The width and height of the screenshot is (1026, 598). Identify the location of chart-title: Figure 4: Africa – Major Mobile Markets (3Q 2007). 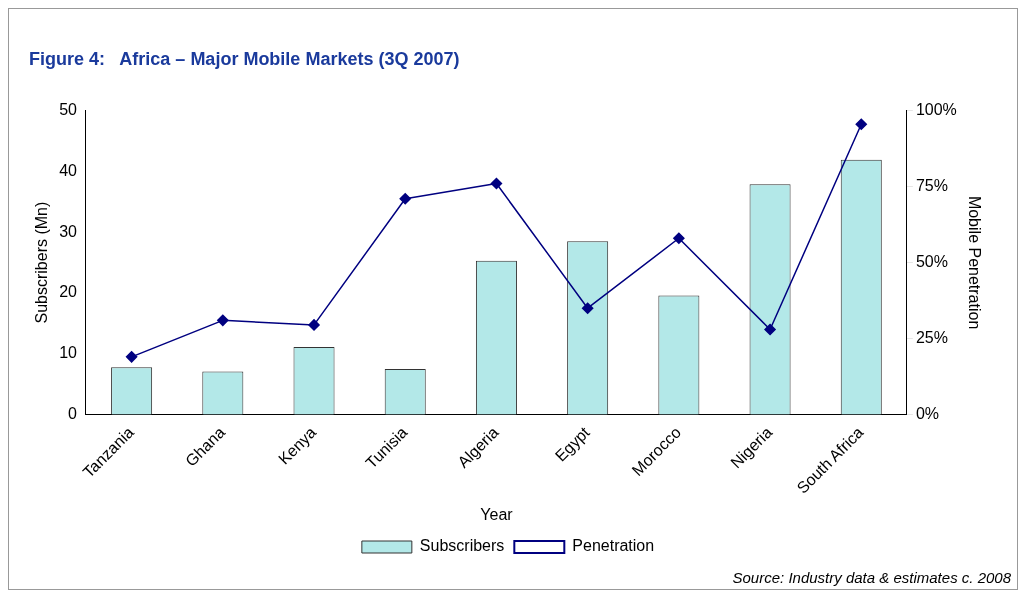
(244, 58).